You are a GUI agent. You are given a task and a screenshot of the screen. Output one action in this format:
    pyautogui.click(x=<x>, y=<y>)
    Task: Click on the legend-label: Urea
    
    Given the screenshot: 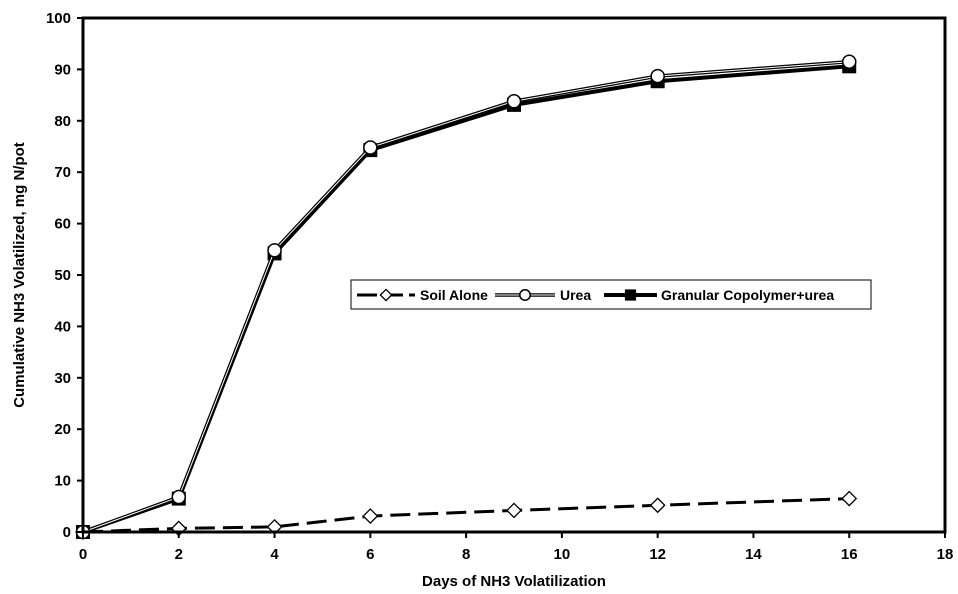 What is the action you would take?
    pyautogui.click(x=575, y=295)
    